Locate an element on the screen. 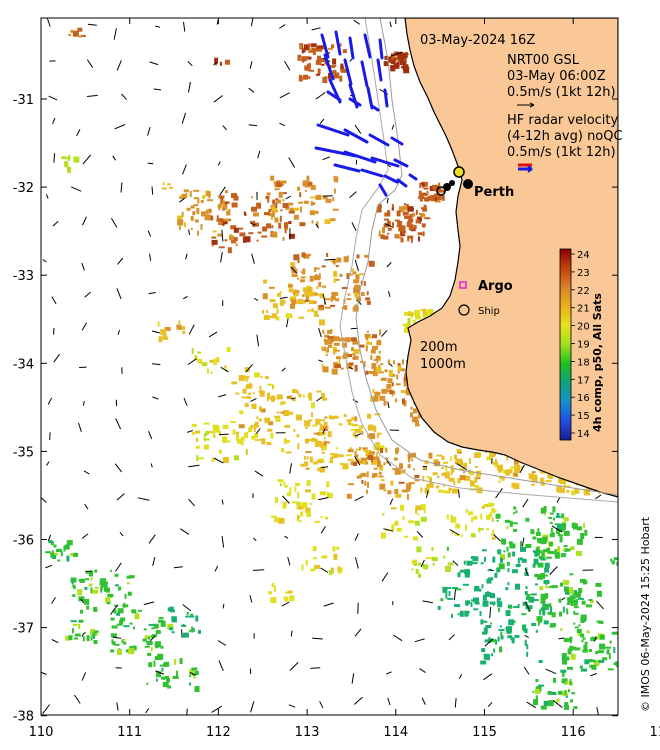  hf-arrow is located at coordinates (333, 130).